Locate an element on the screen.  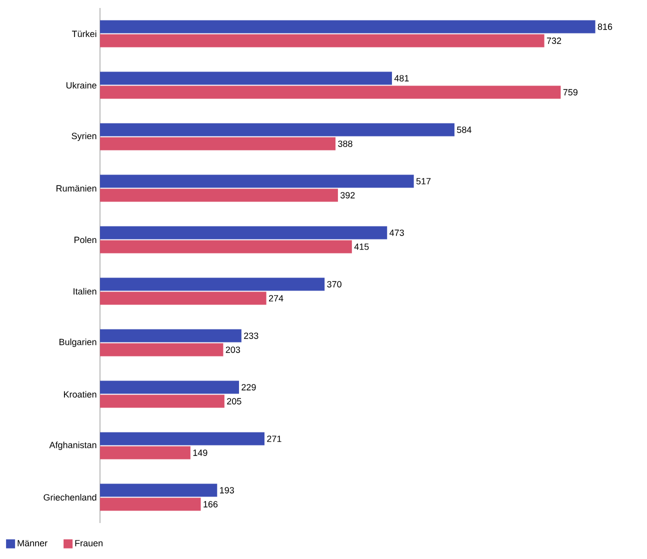
data-label: 149 is located at coordinates (200, 453).